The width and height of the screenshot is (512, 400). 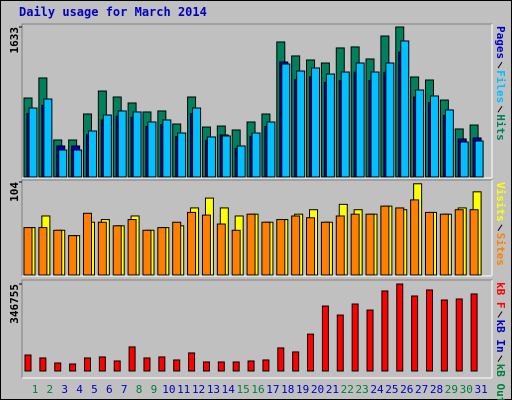 What do you see at coordinates (362, 389) in the screenshot?
I see `x-tick-label: 23` at bounding box center [362, 389].